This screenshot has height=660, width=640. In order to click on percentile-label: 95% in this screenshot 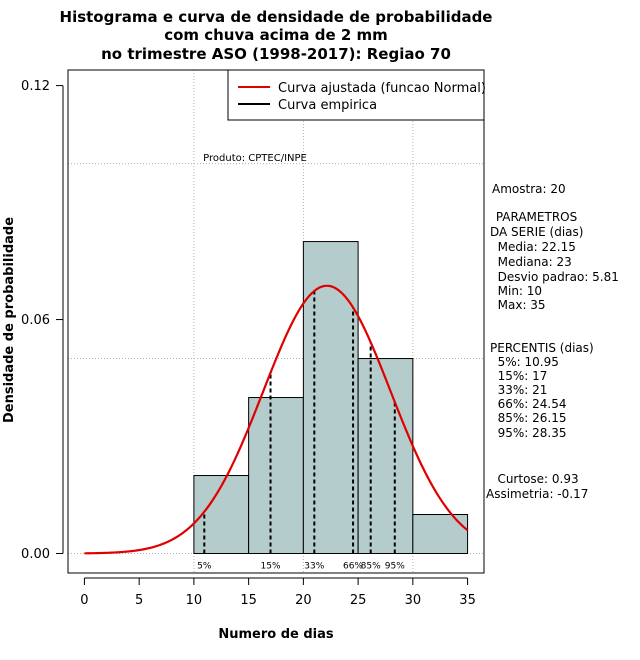, I will do `click(395, 567)`.